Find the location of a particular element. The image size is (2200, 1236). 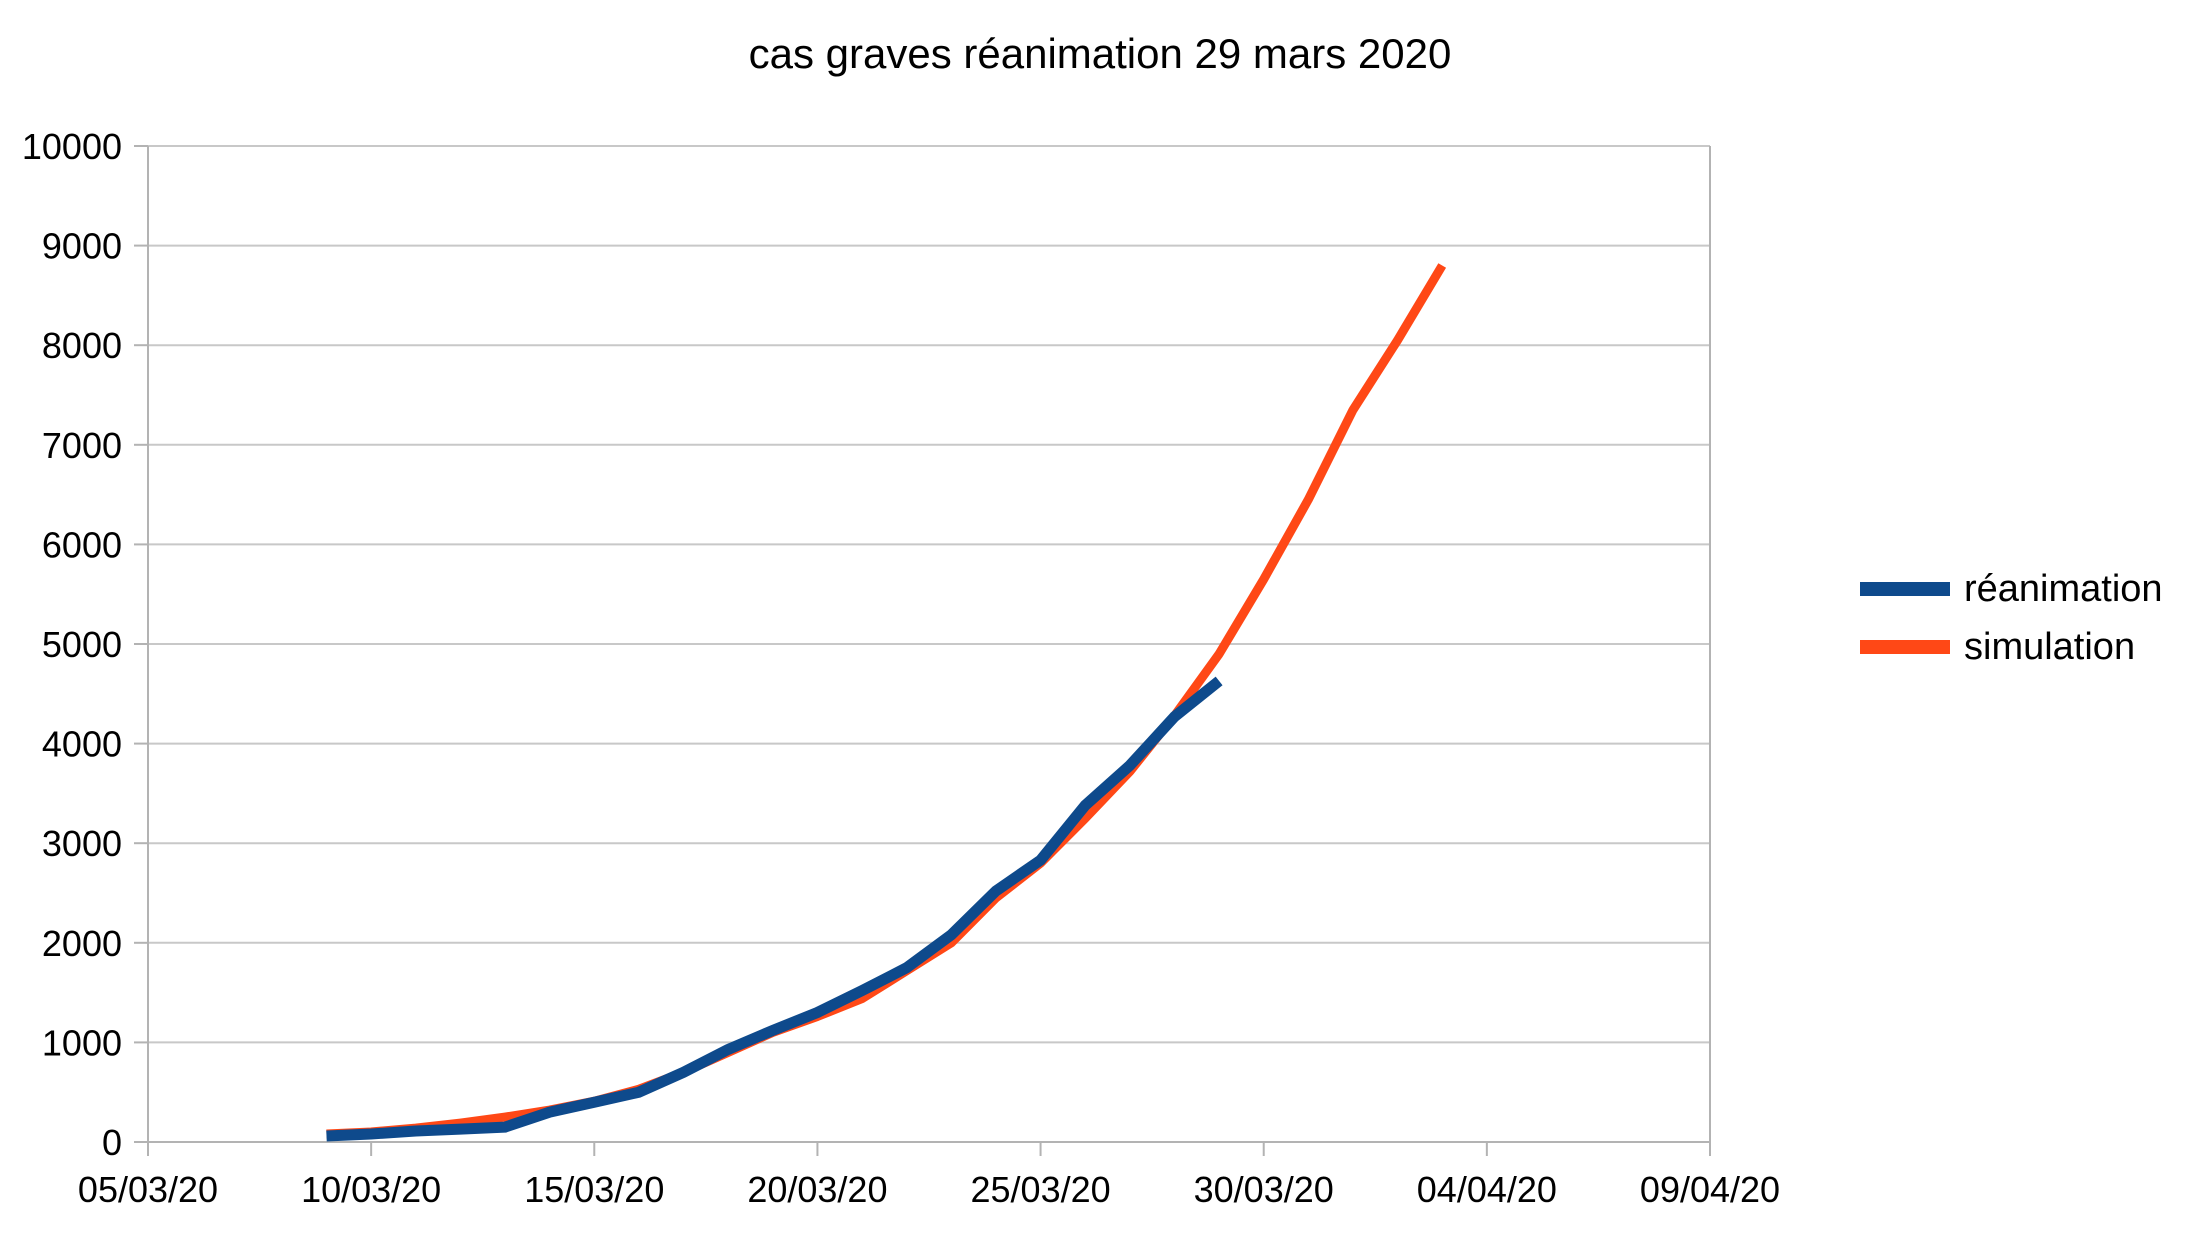

x-tick-label: 09/04/20 is located at coordinates (1710, 1189).